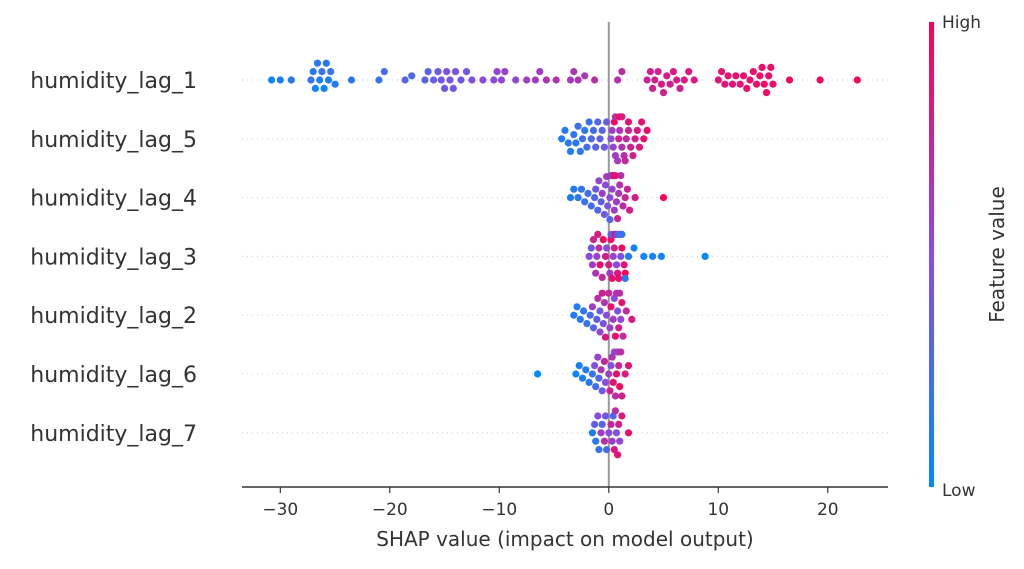  What do you see at coordinates (997, 254) in the screenshot?
I see `colorbar-title: Feature value` at bounding box center [997, 254].